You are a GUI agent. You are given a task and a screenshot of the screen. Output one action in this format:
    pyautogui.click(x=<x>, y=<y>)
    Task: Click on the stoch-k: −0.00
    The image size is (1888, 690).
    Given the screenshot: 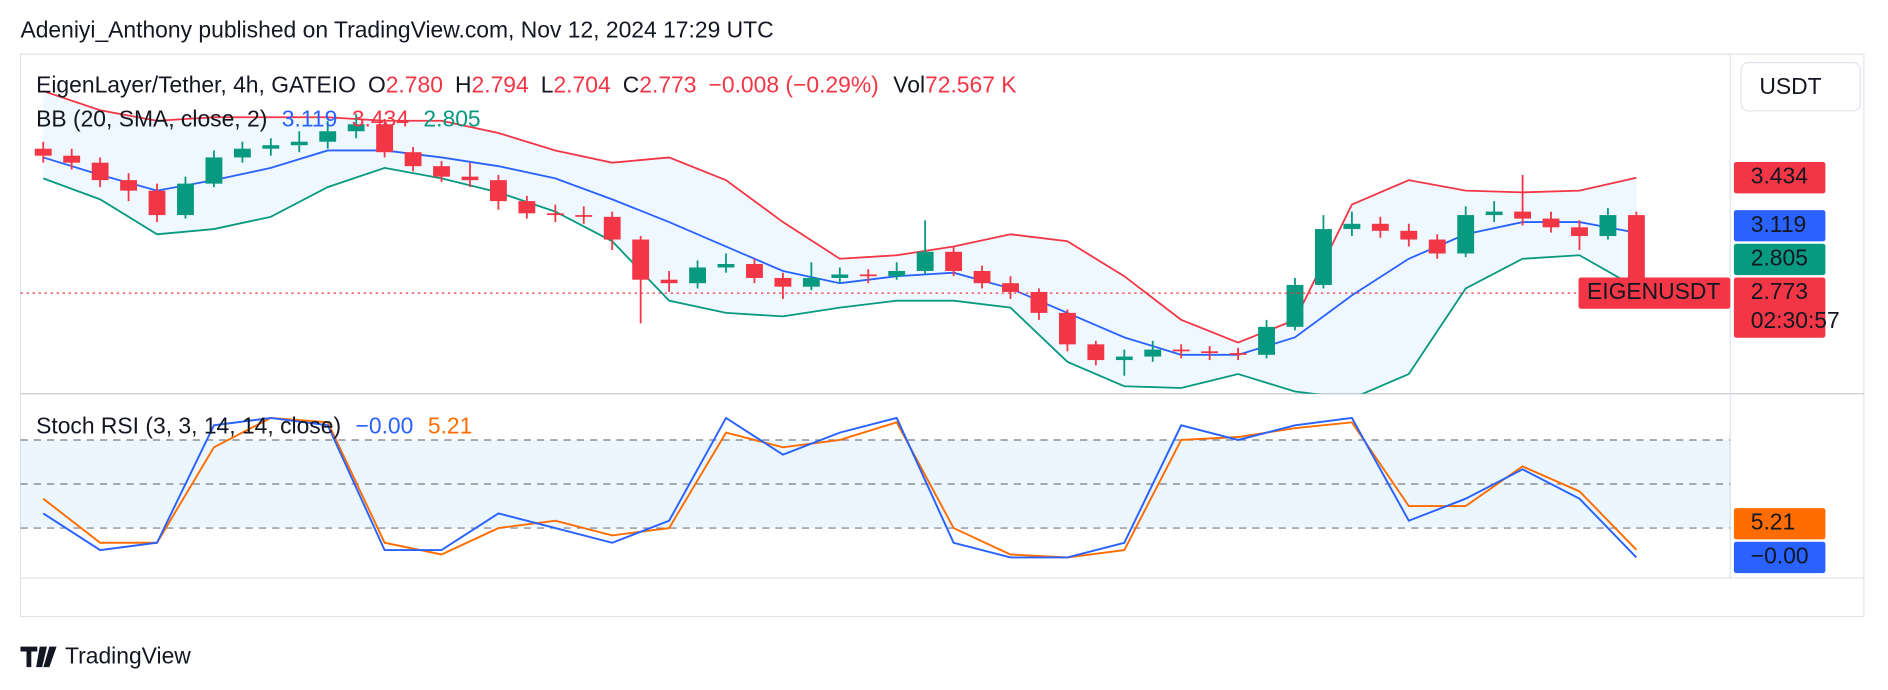 What is the action you would take?
    pyautogui.click(x=385, y=426)
    